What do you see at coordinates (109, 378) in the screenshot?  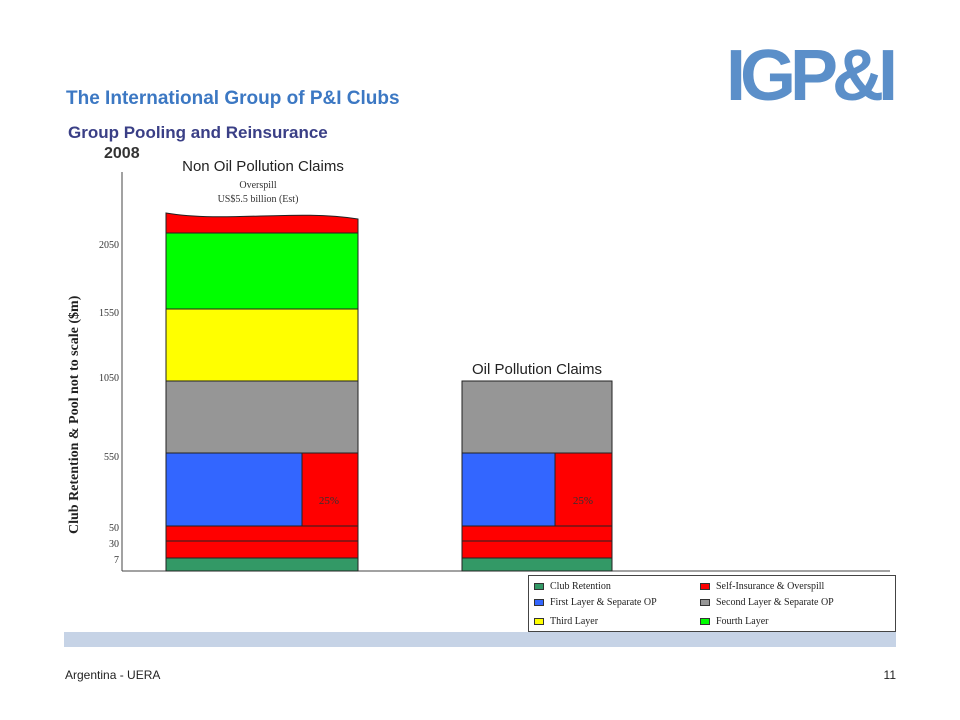 I see `y-tick-label: 1050` at bounding box center [109, 378].